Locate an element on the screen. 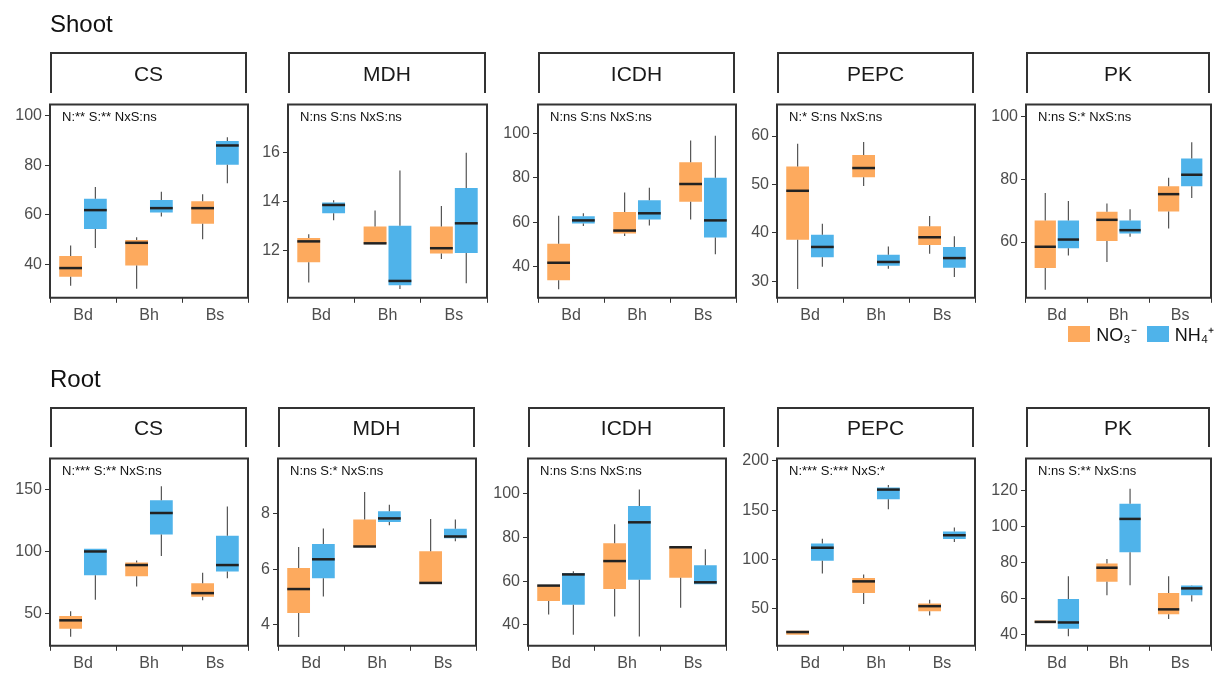  annotation: N:*** S:*** NxS:* is located at coordinates (837, 470).